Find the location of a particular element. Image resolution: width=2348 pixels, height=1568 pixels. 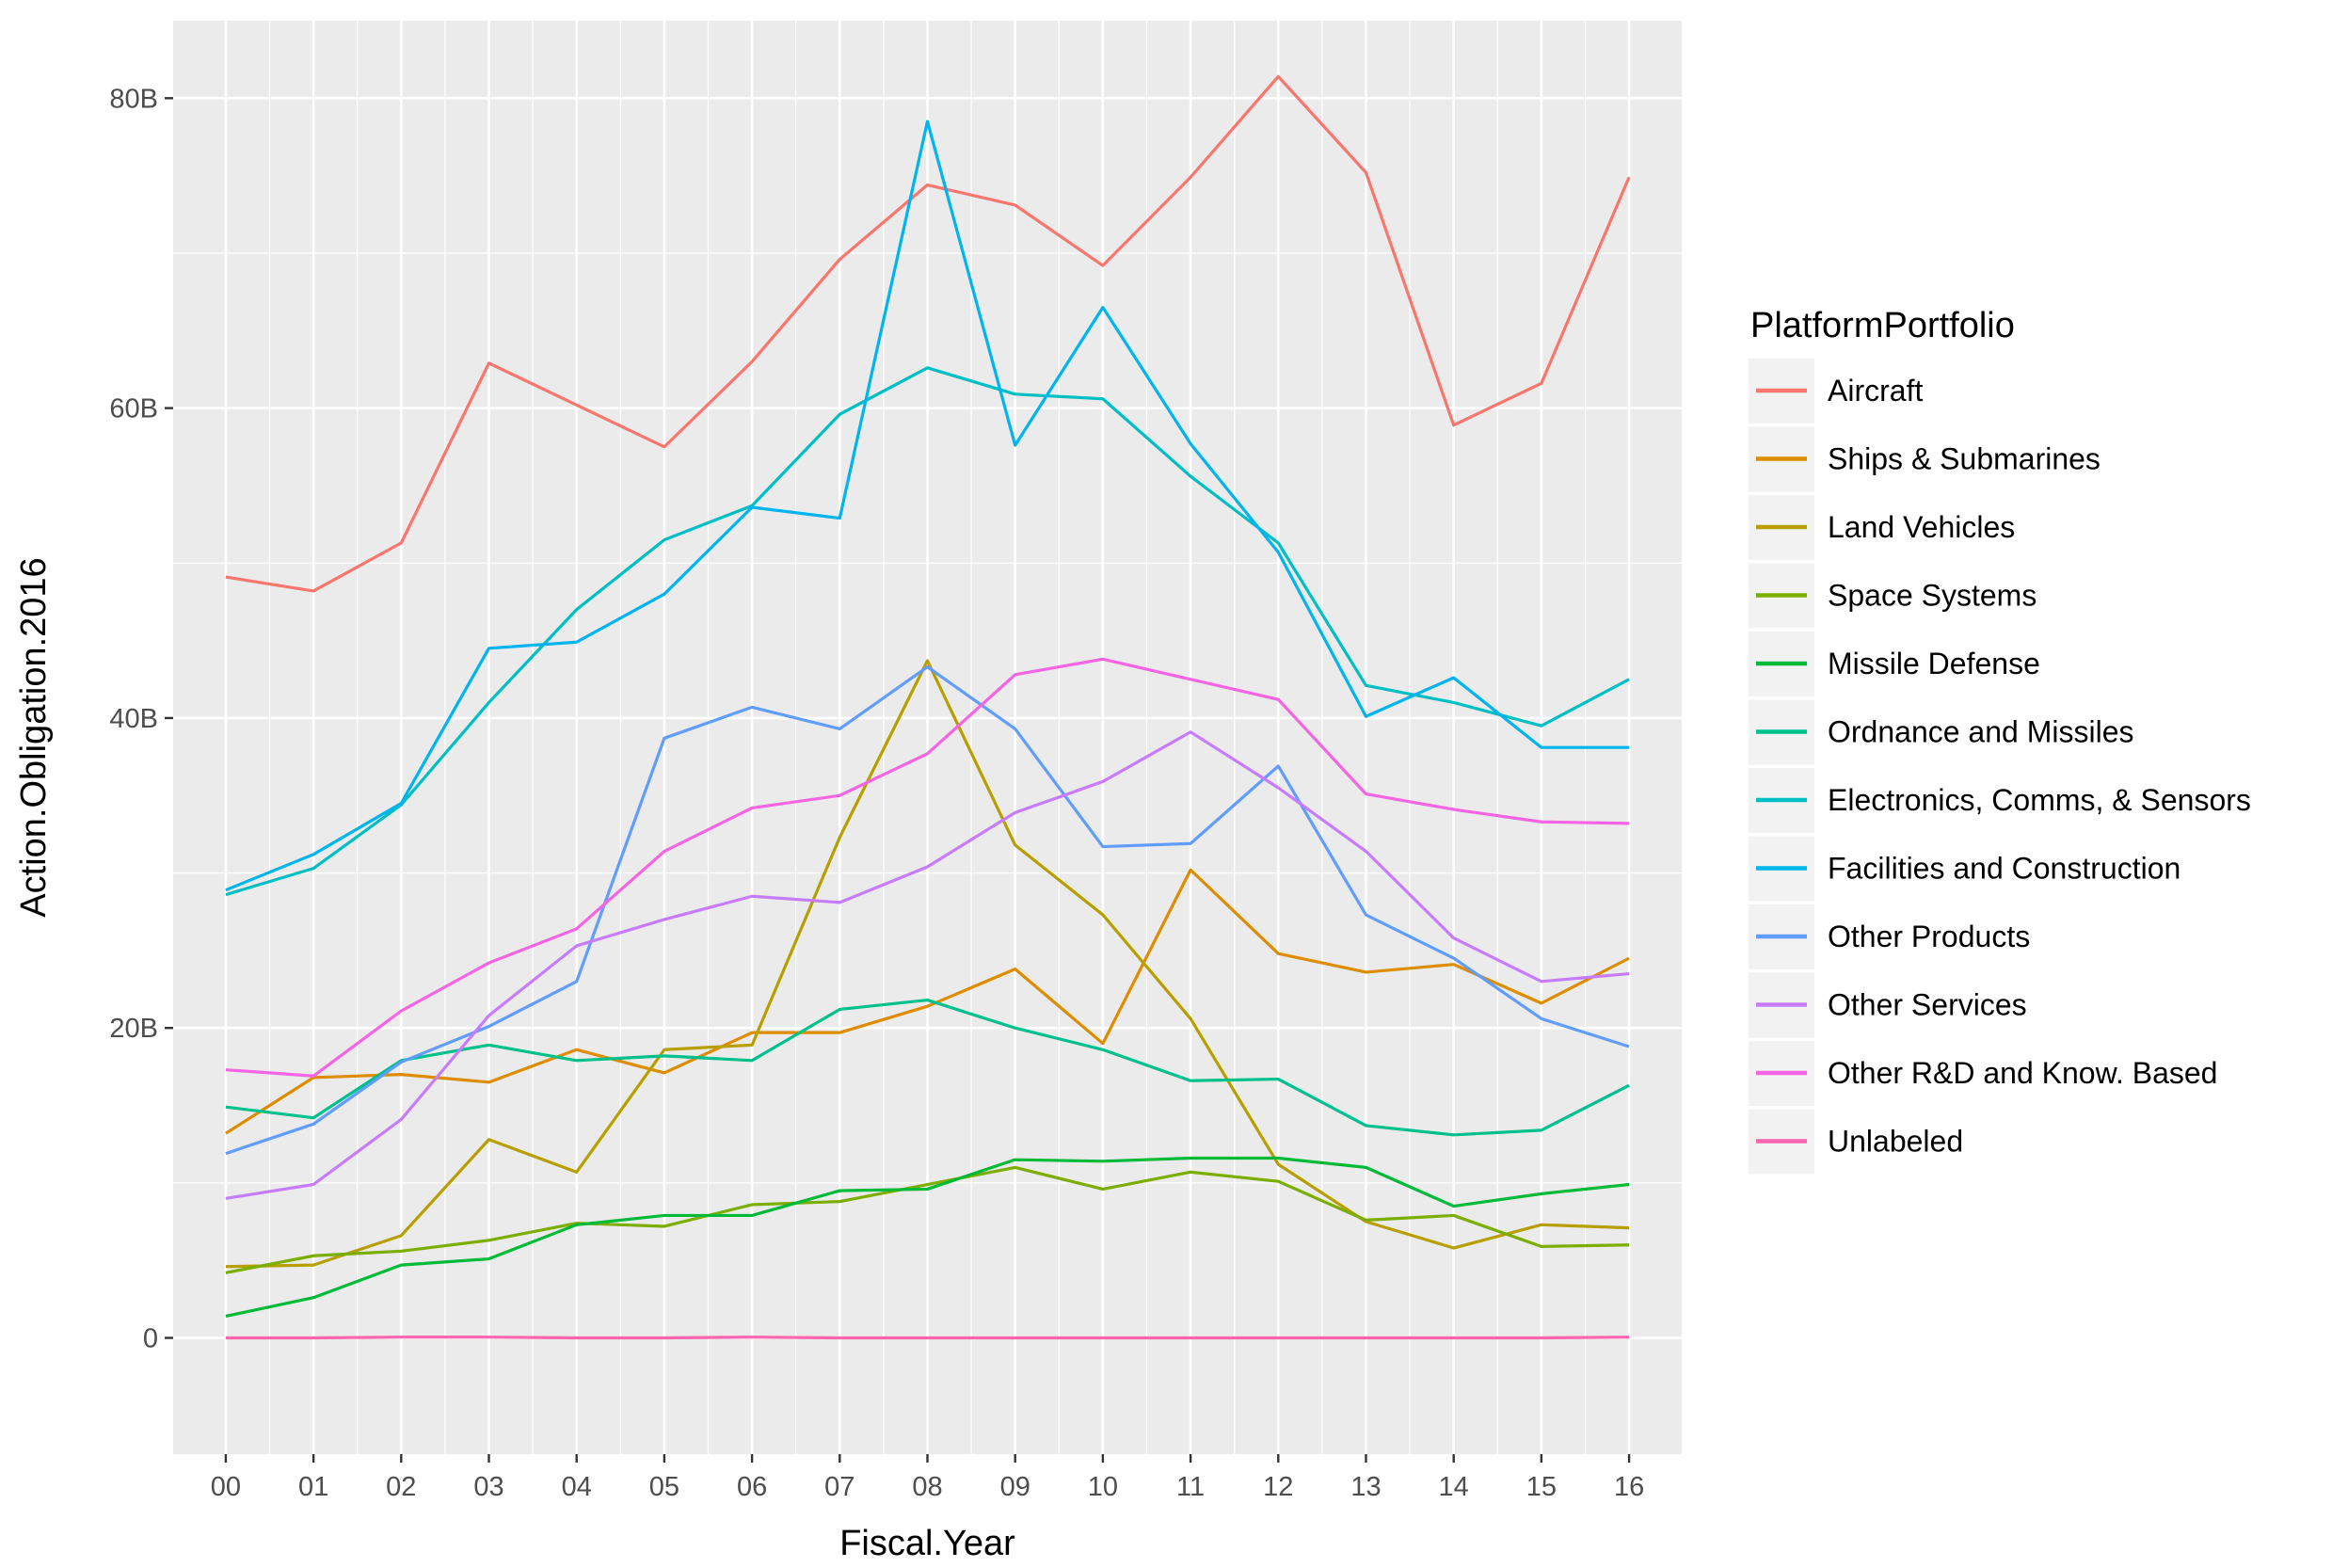

legend-item-missile-defense: Missile Defense is located at coordinates (1895, 664).